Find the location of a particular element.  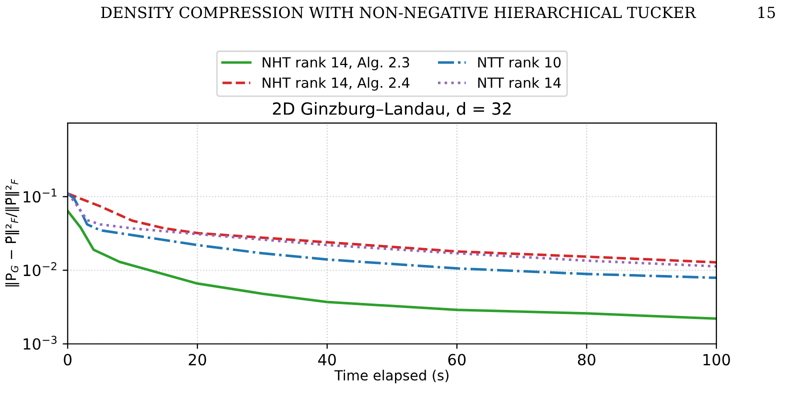

chart-title: 2D Ginzburg–Landau, d = 32 is located at coordinates (391, 110).